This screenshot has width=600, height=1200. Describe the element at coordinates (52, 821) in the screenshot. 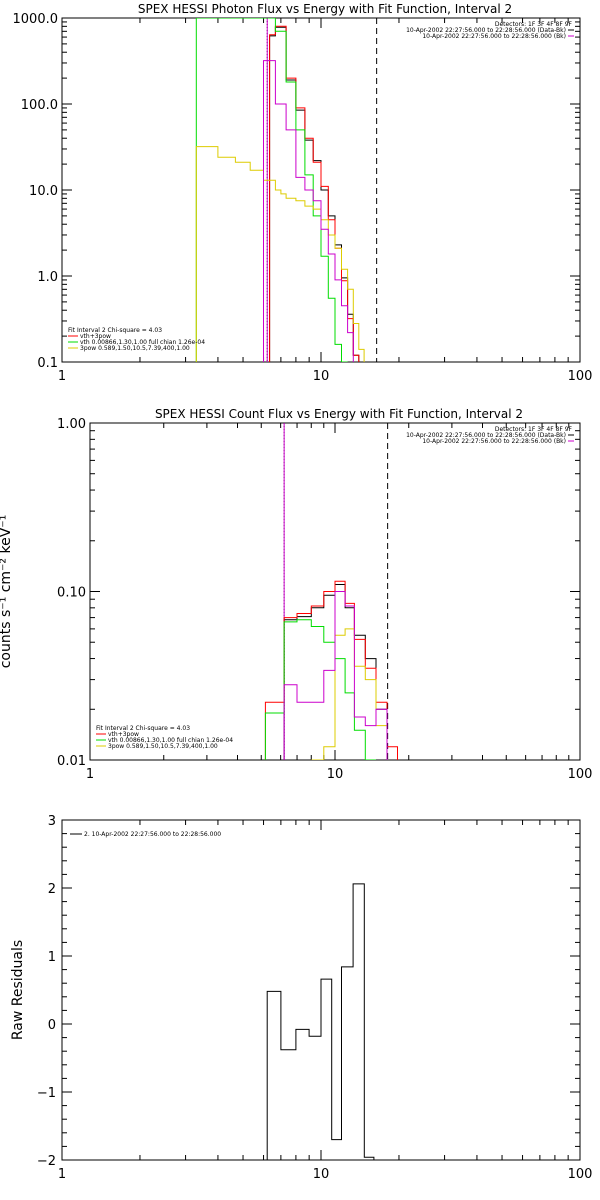

I see `y-tick-label: 3` at that location.